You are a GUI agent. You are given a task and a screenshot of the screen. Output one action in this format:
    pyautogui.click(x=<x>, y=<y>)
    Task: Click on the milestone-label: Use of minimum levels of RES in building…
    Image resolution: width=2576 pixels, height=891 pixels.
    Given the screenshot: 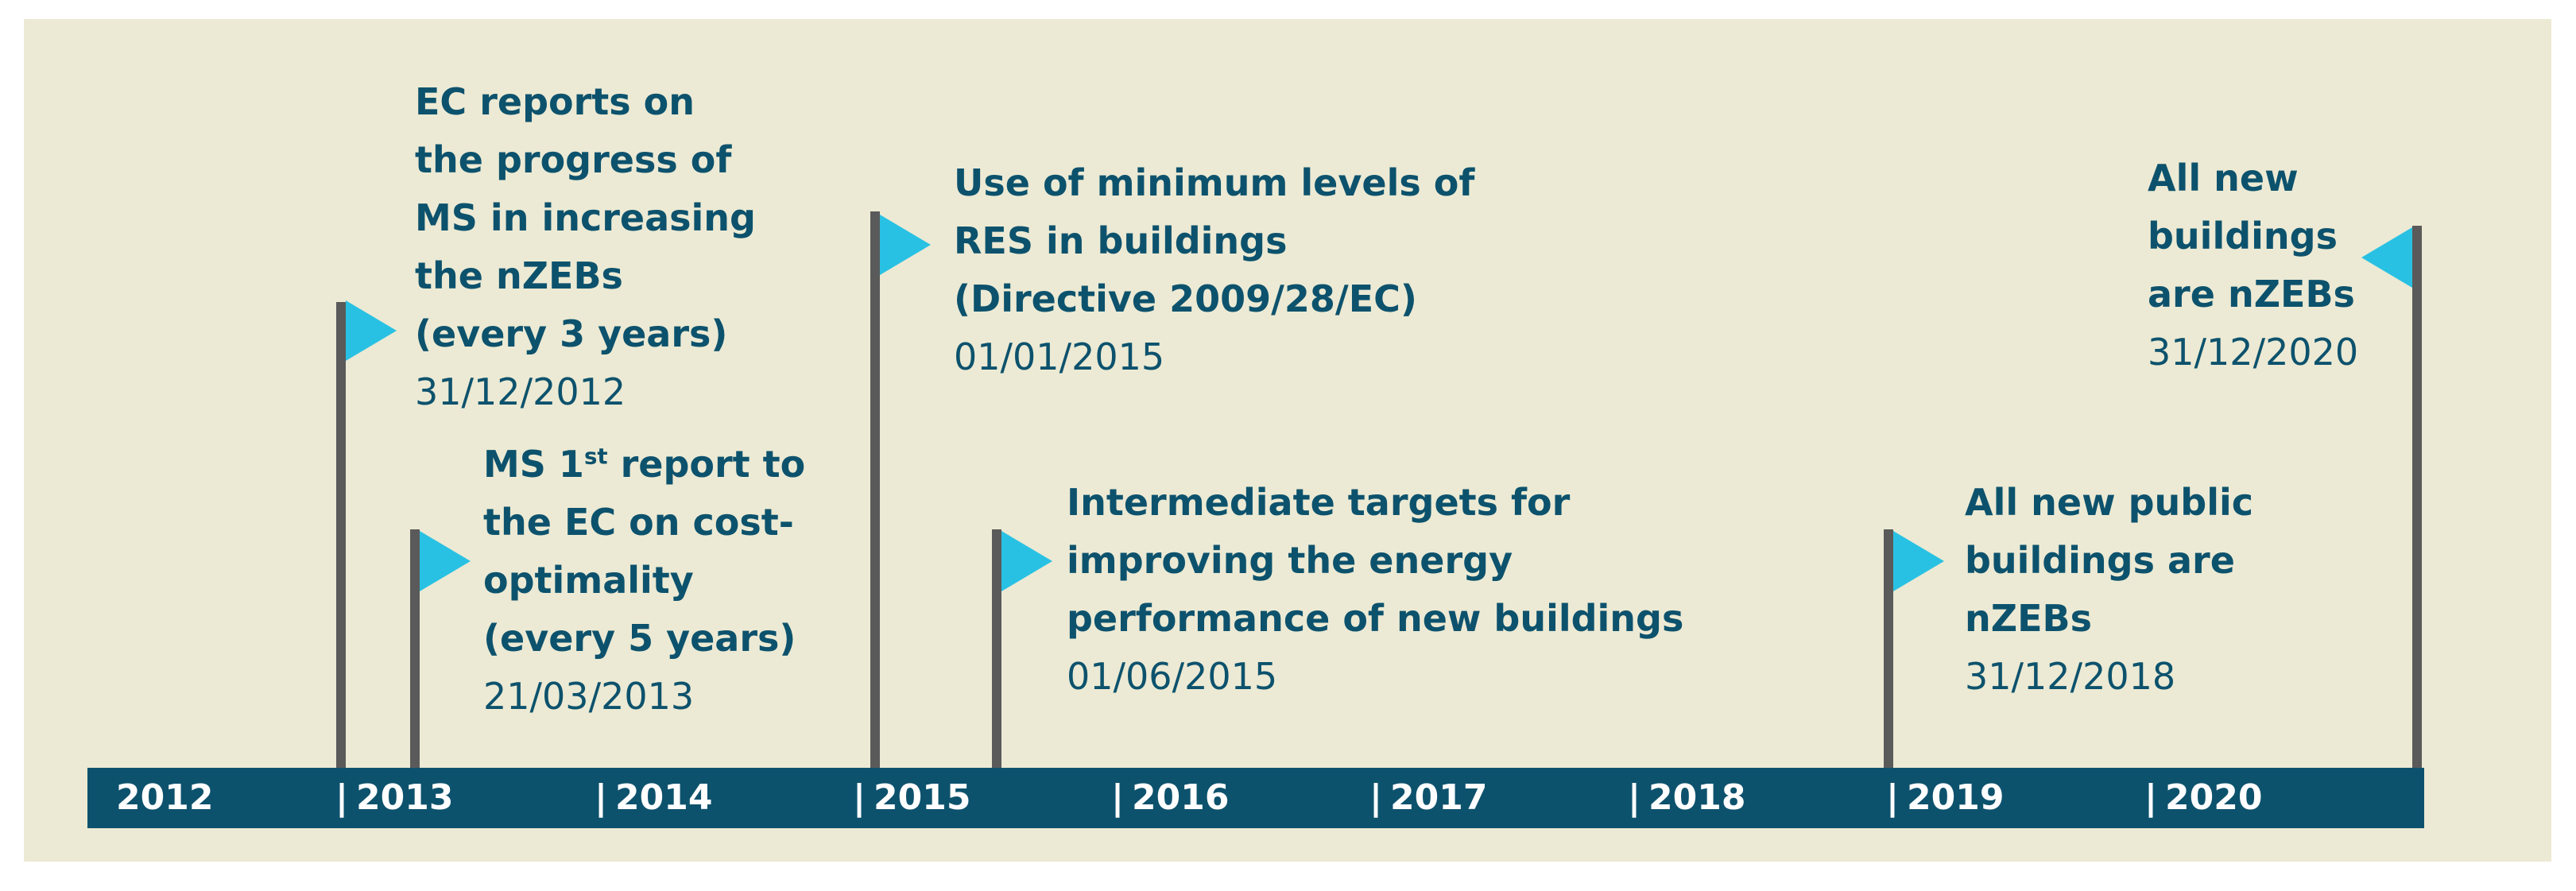 What is the action you would take?
    pyautogui.click(x=1214, y=270)
    